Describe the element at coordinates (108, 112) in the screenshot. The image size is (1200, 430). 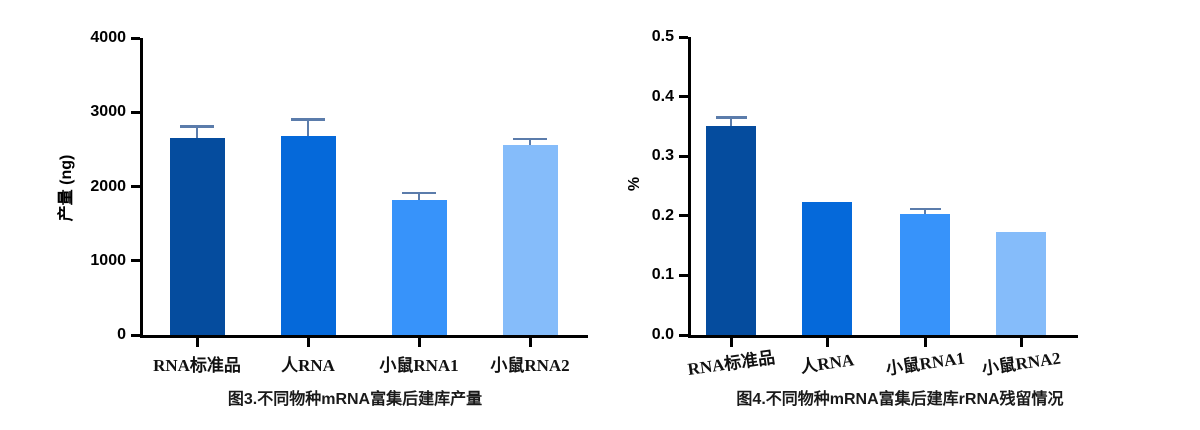
I see `y-axis-tick-label: 3000` at that location.